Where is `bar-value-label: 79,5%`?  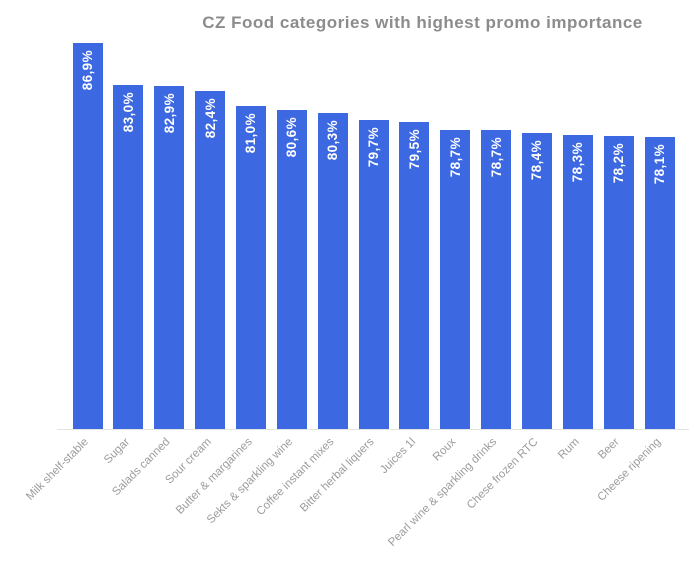
bar-value-label: 79,5% is located at coordinates (414, 149).